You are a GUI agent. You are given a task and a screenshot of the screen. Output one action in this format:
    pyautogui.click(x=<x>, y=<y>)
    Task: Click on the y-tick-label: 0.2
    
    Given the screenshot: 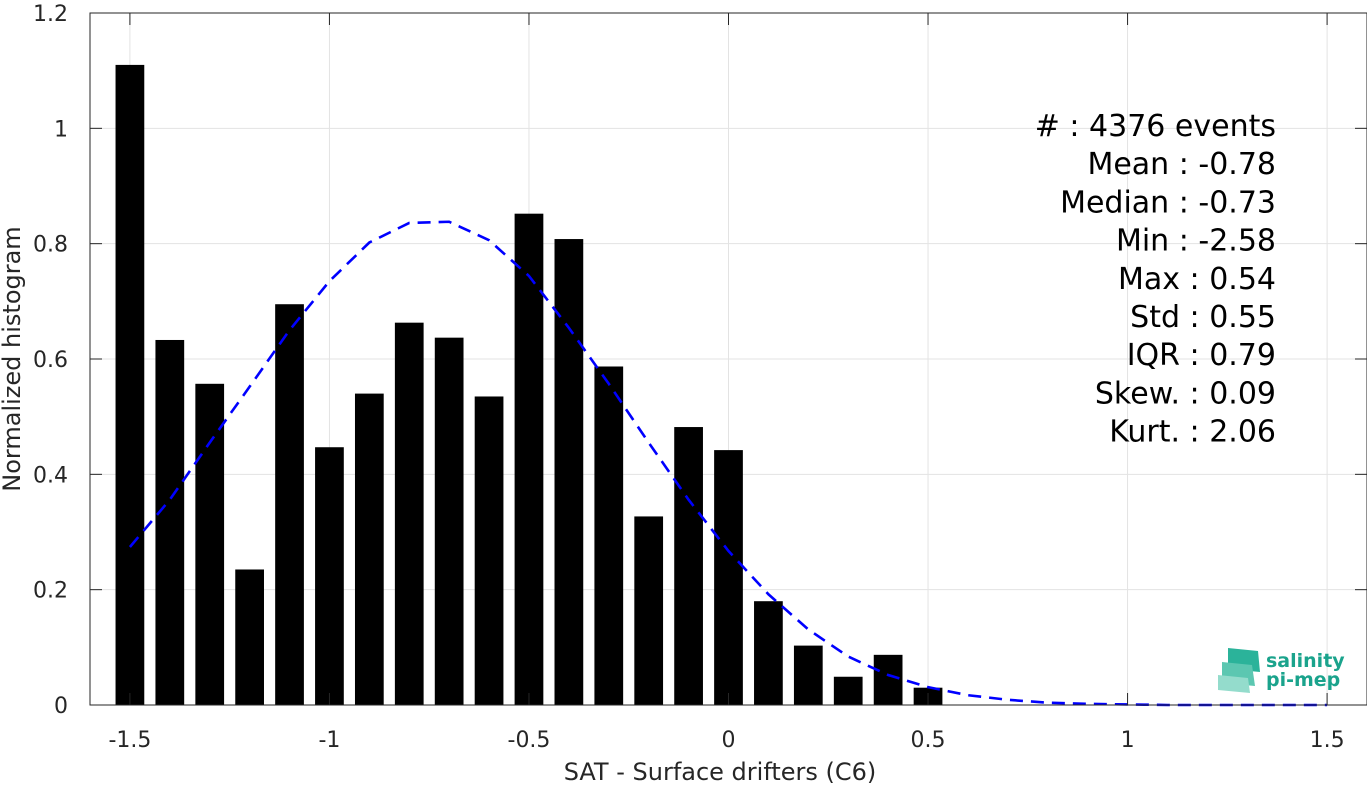 What is the action you would take?
    pyautogui.click(x=50, y=591)
    